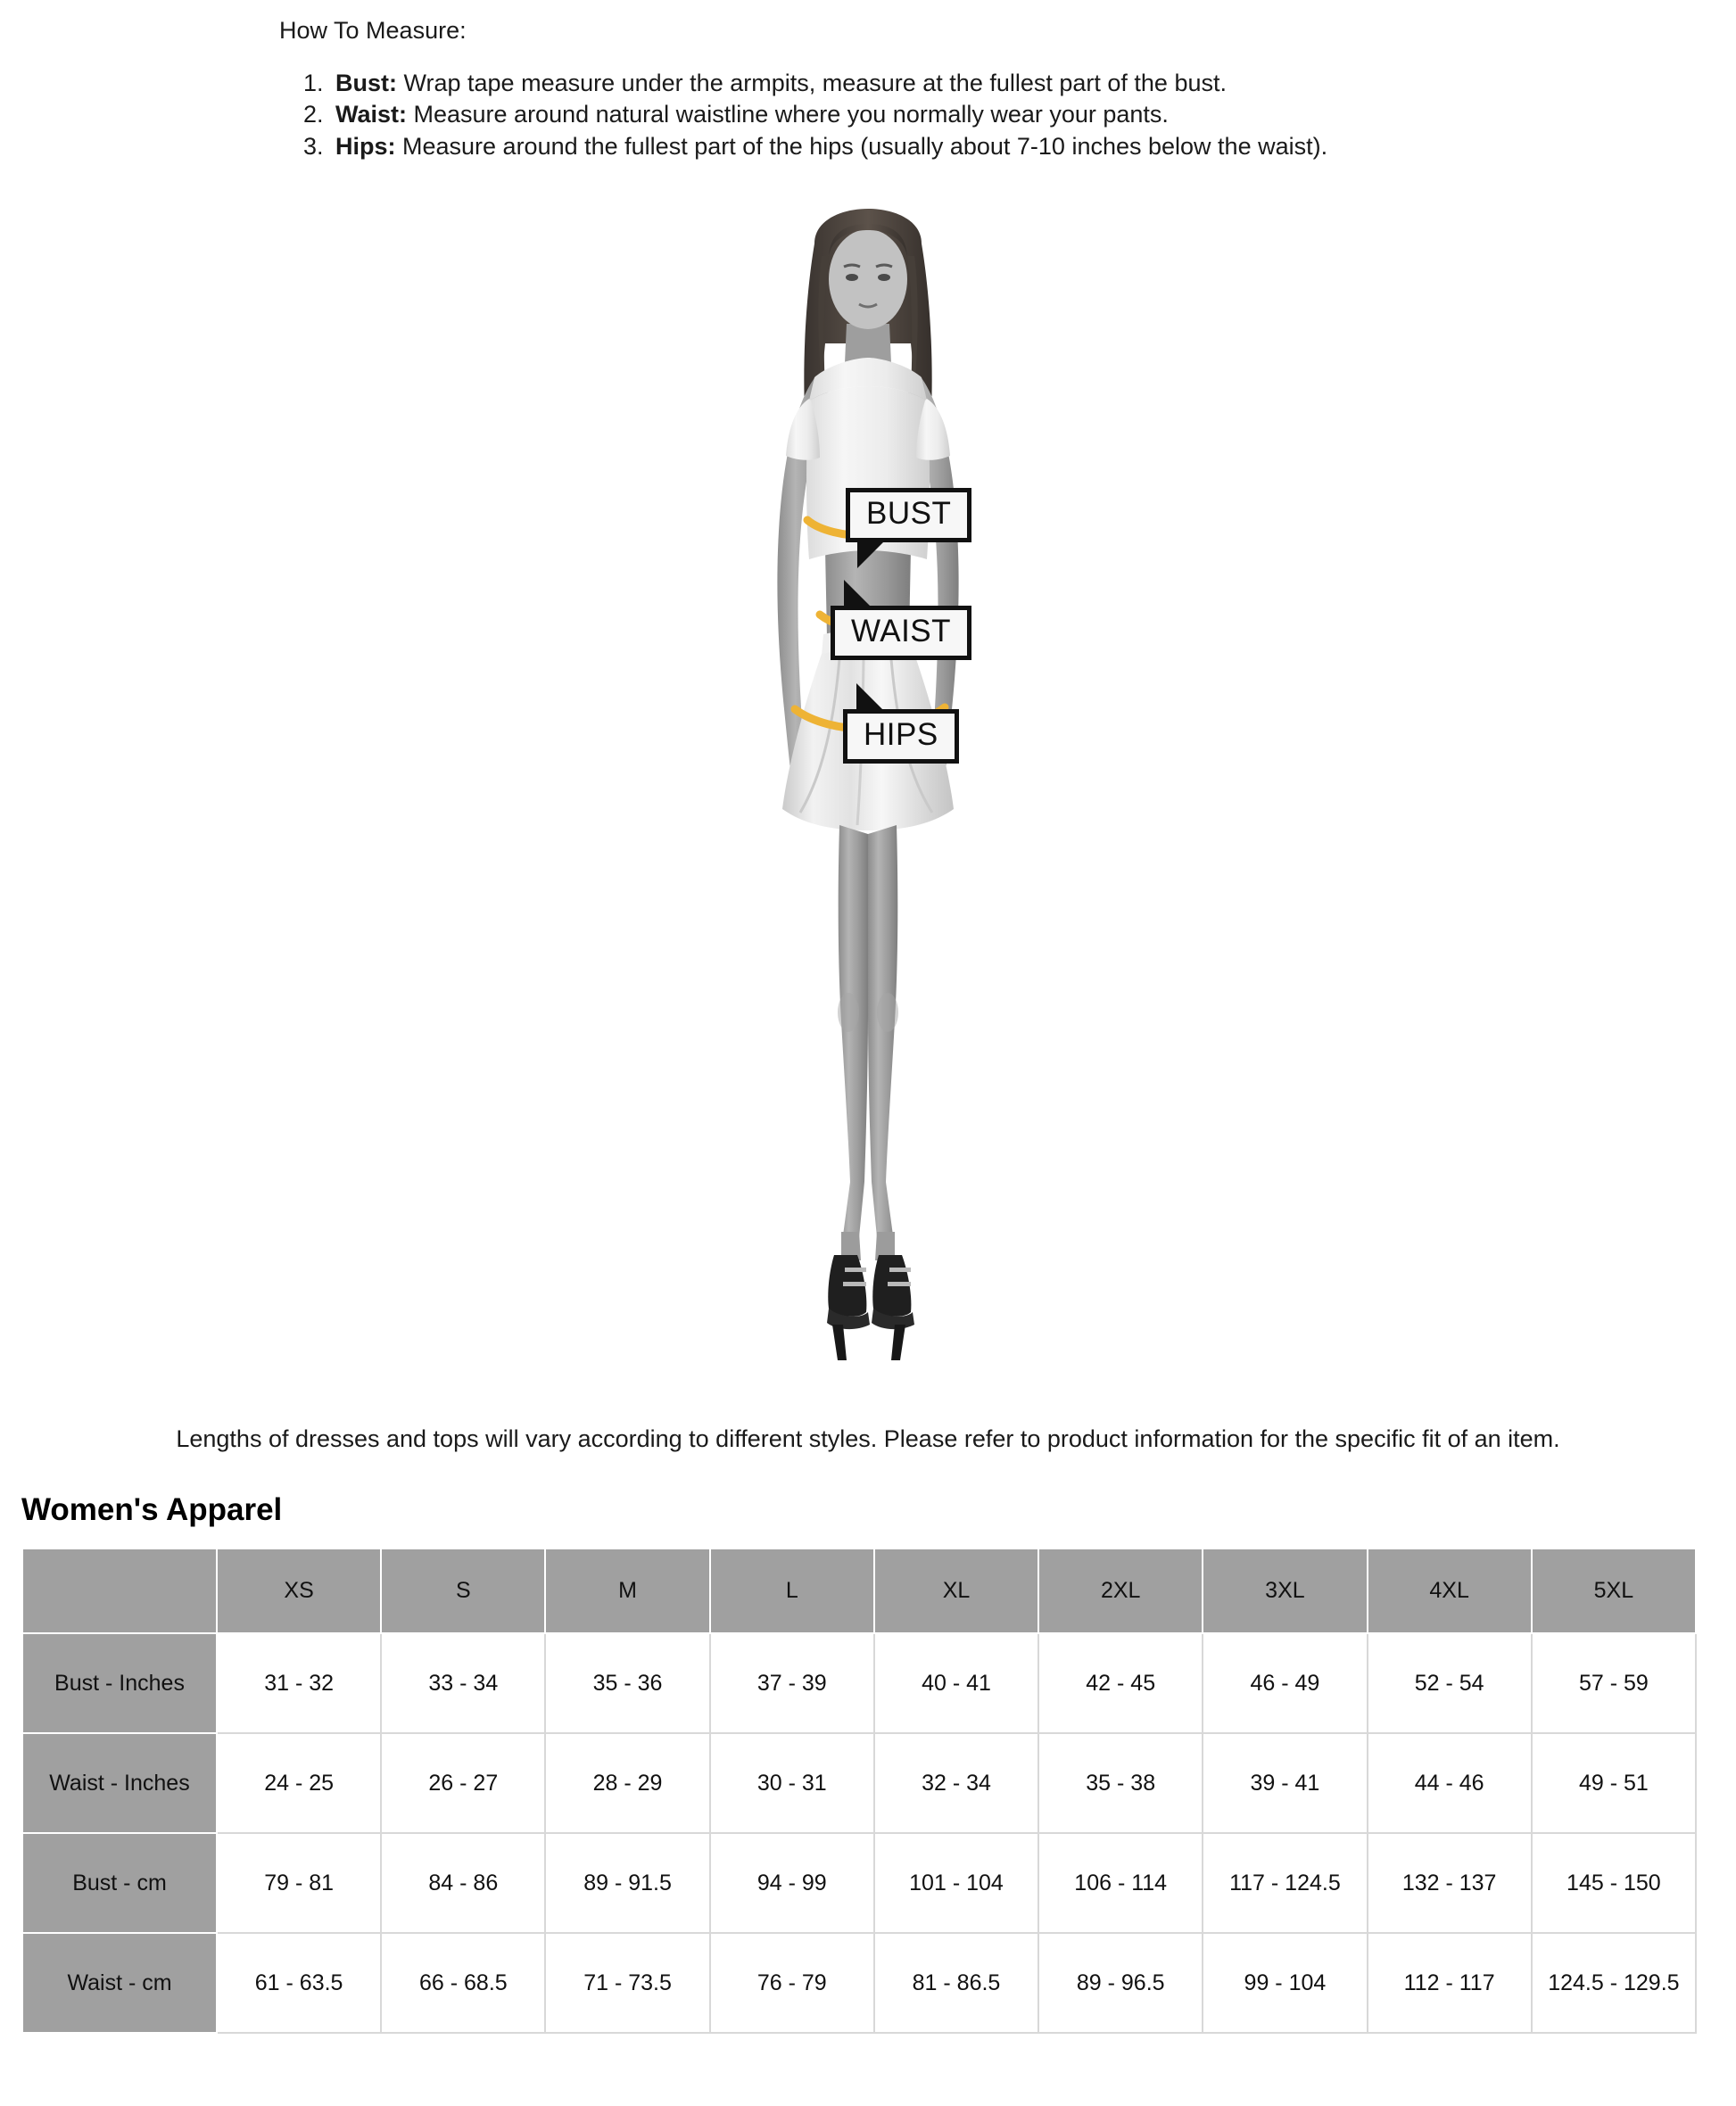  I want to click on table-cell: 145 - 150, so click(1614, 1883).